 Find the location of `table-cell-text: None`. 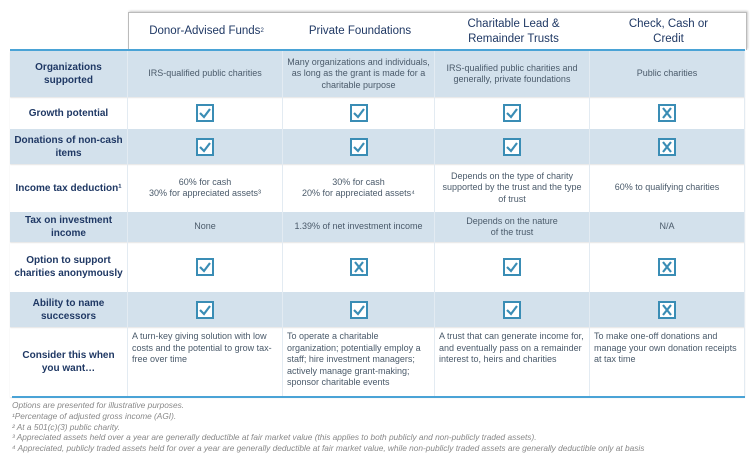

table-cell-text: None is located at coordinates (205, 227).